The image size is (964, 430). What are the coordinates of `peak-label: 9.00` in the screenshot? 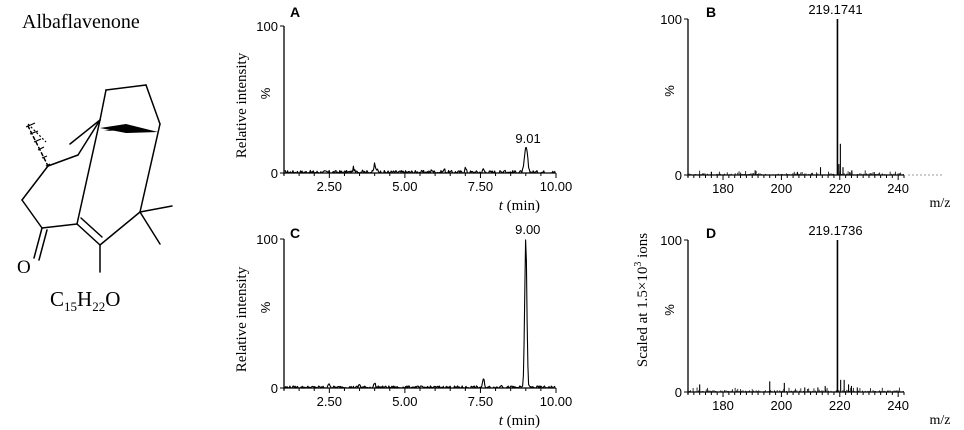 It's located at (527, 229).